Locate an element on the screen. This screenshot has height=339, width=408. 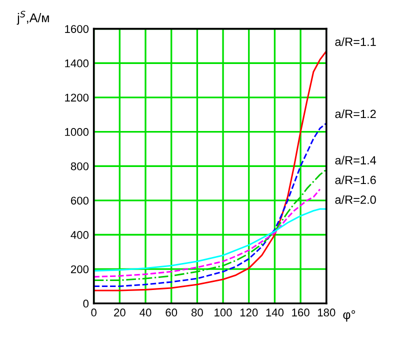
x-tick-label: 60 is located at coordinates (172, 312).